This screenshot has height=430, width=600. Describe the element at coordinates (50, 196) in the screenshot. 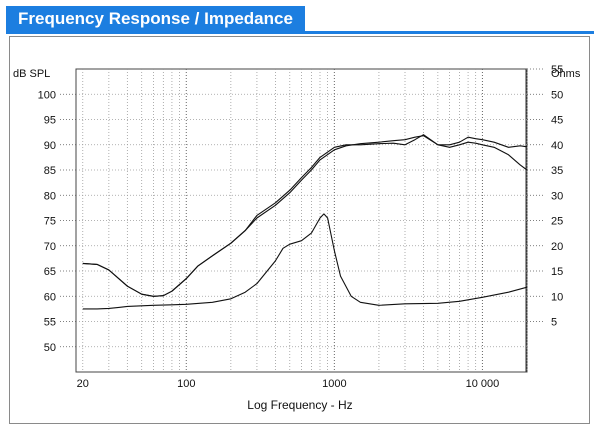

I see `y-left-tick-label: 80` at that location.